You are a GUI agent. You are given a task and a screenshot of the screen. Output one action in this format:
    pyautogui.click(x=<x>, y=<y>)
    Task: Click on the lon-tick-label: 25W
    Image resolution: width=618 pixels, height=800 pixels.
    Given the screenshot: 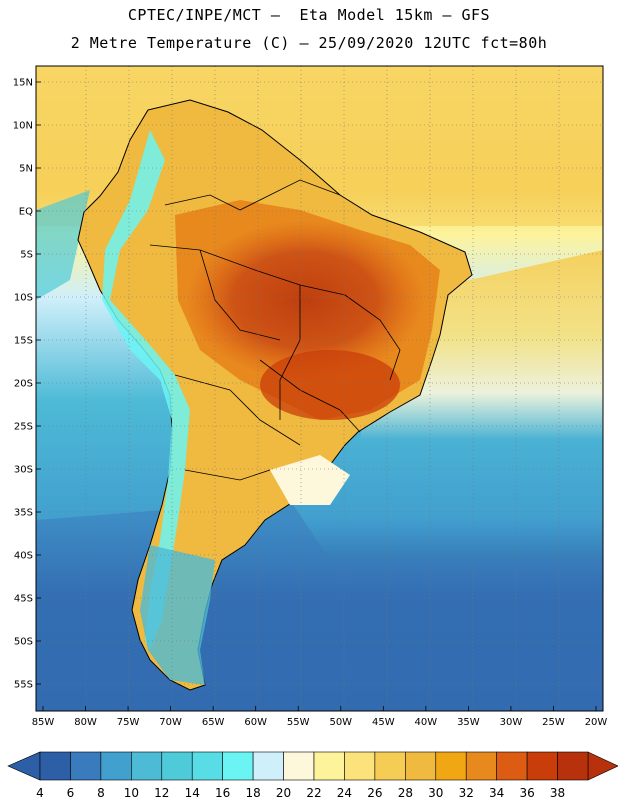 What is the action you would take?
    pyautogui.click(x=553, y=722)
    